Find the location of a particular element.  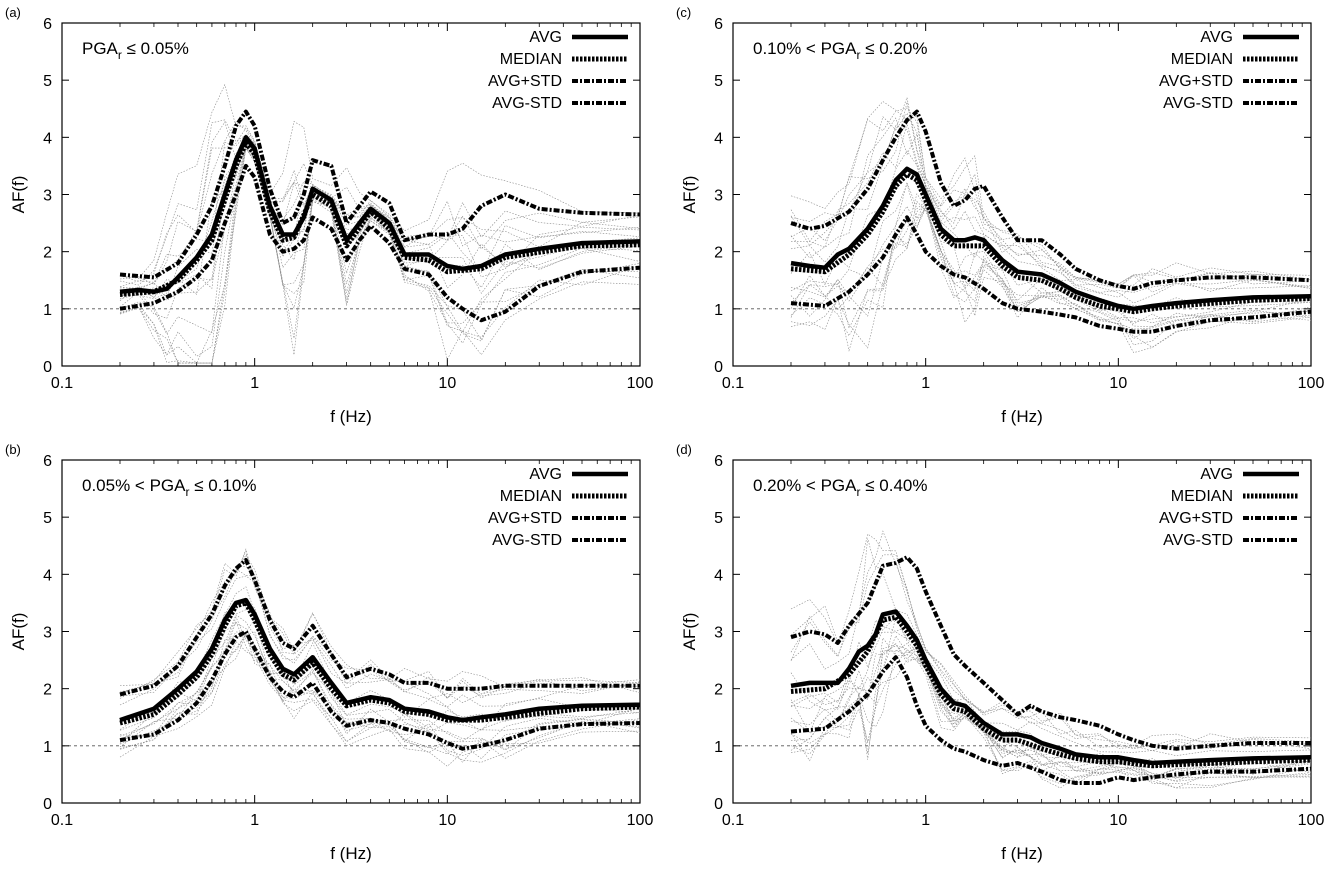

condition-label: 0.20% < PGAr ≤ 0.40% is located at coordinates (840, 487).